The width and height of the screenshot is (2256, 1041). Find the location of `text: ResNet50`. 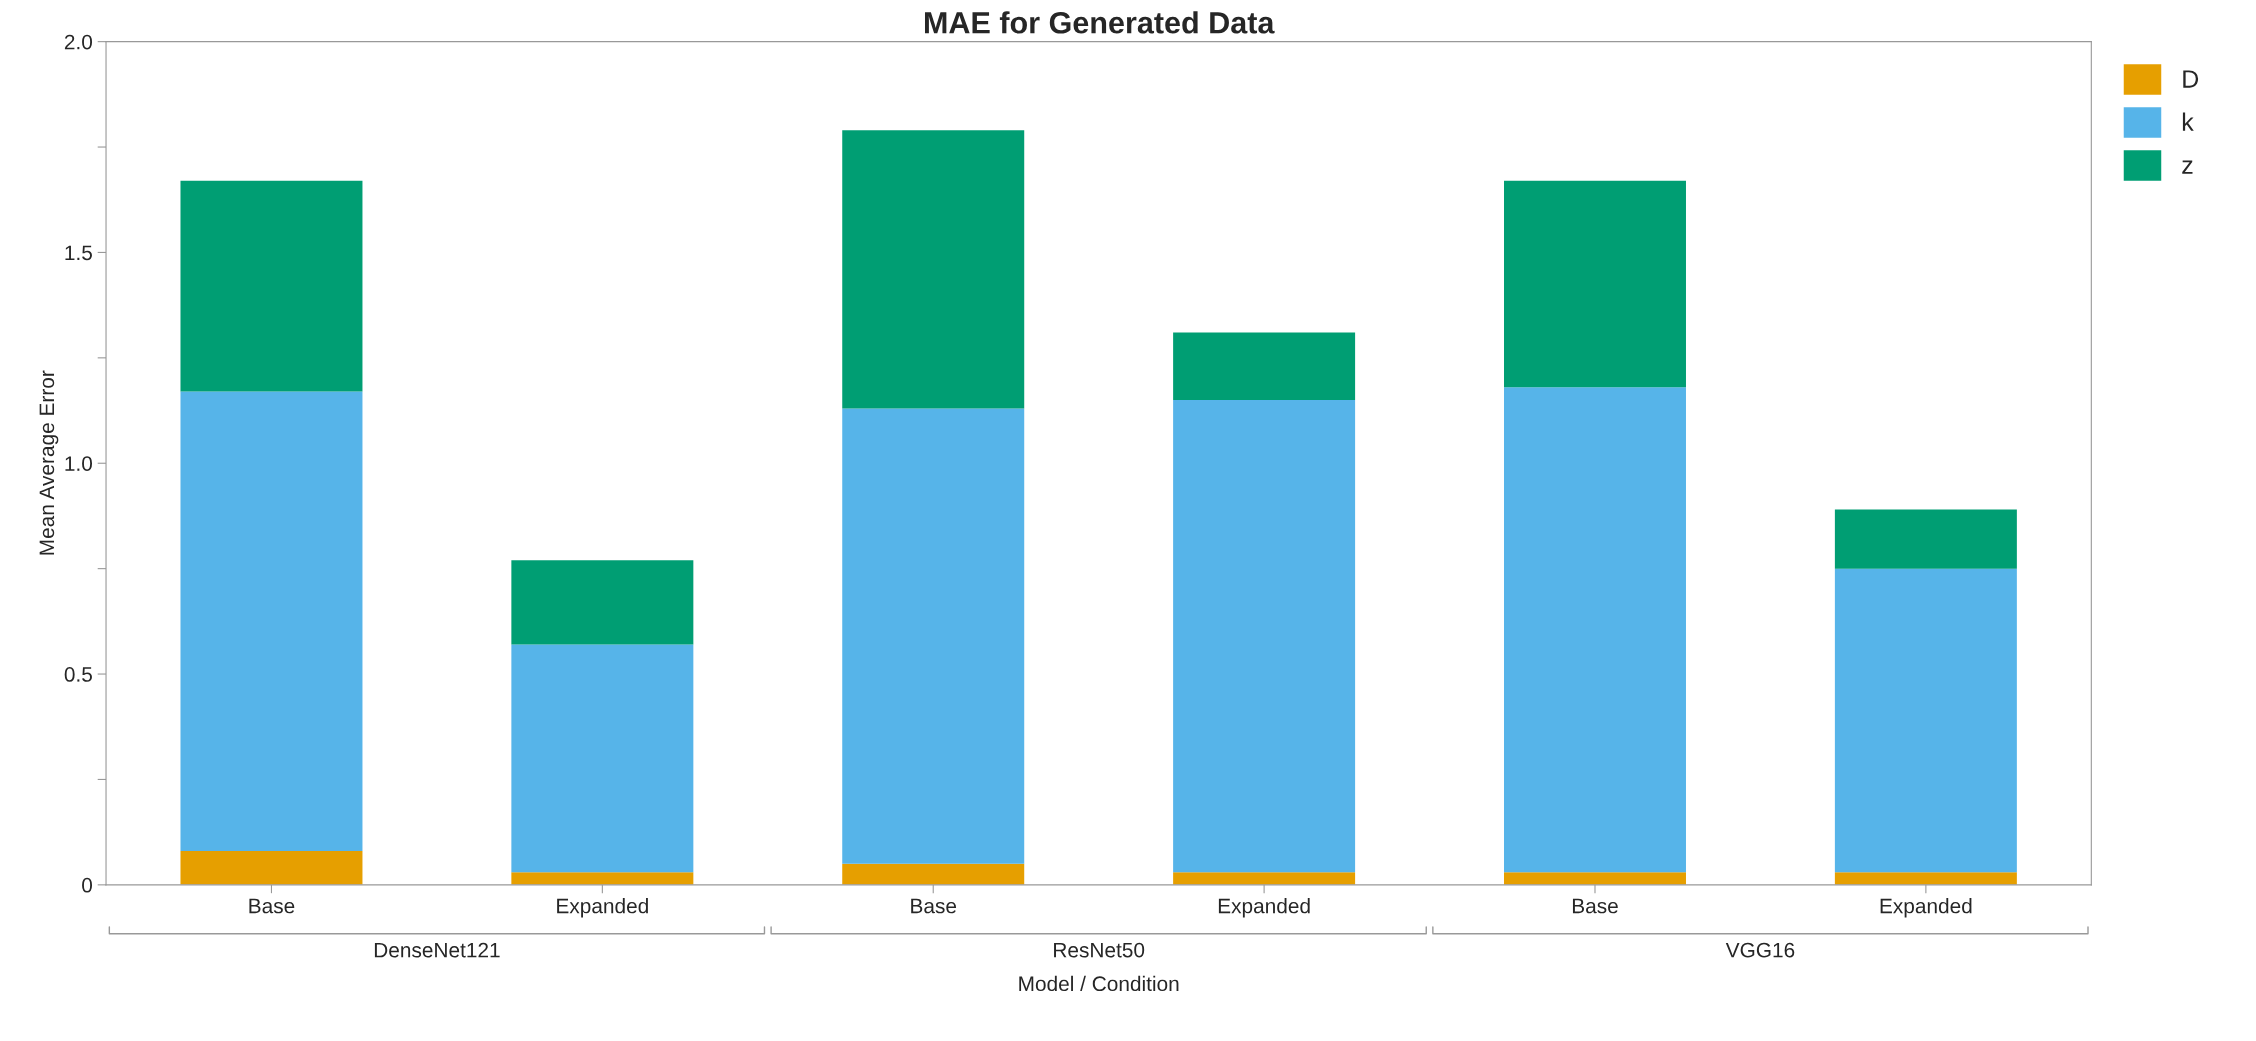

text: ResNet50 is located at coordinates (1099, 950).